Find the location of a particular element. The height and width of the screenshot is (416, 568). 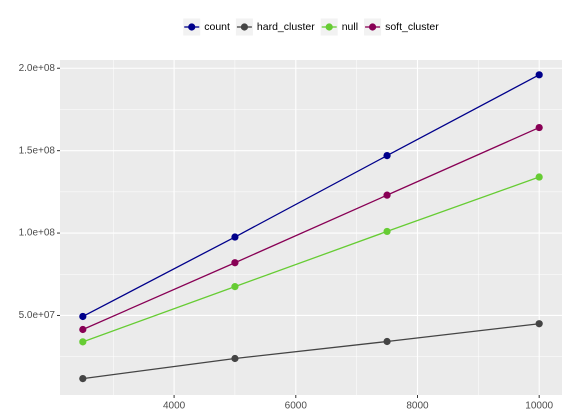

y-tick-label: 1.0e+08 is located at coordinates (37, 233).